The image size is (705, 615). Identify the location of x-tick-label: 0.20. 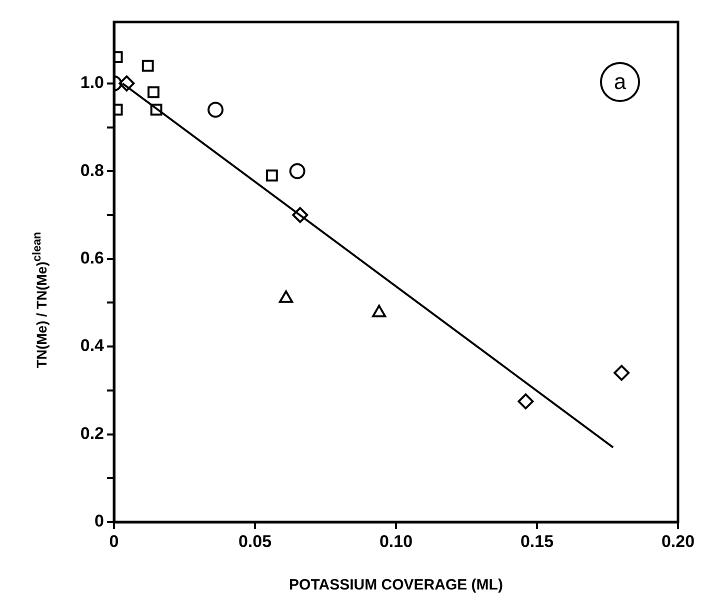
(678, 541).